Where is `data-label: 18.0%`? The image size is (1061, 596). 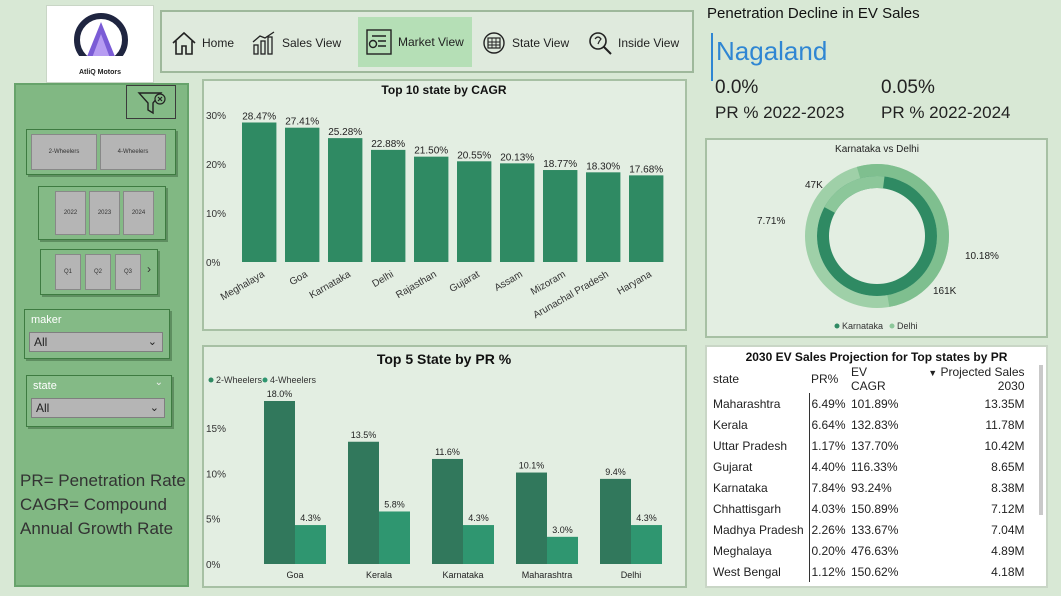
data-label: 18.0% is located at coordinates (280, 394).